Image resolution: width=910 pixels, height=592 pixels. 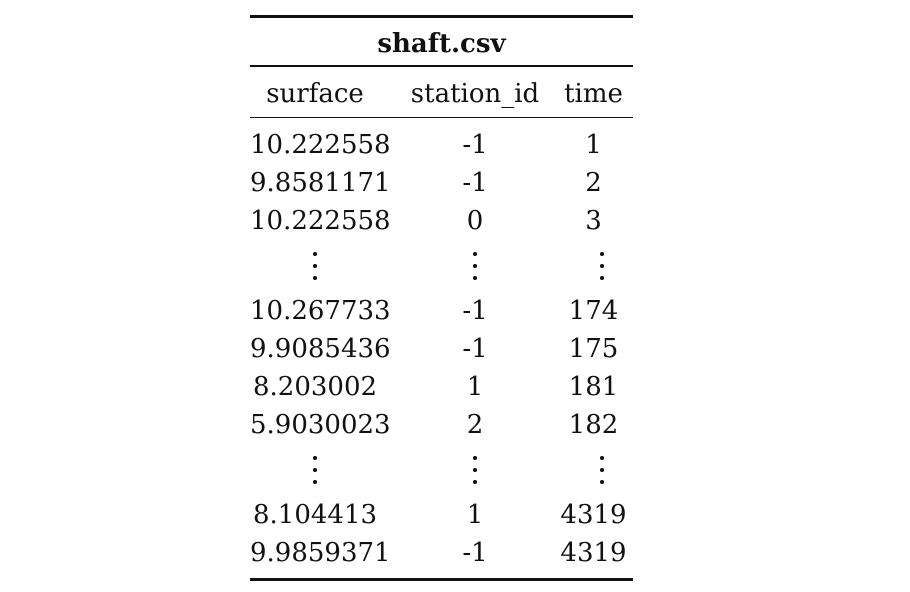 I want to click on cell-surface: 5.9030023, so click(x=320, y=425).